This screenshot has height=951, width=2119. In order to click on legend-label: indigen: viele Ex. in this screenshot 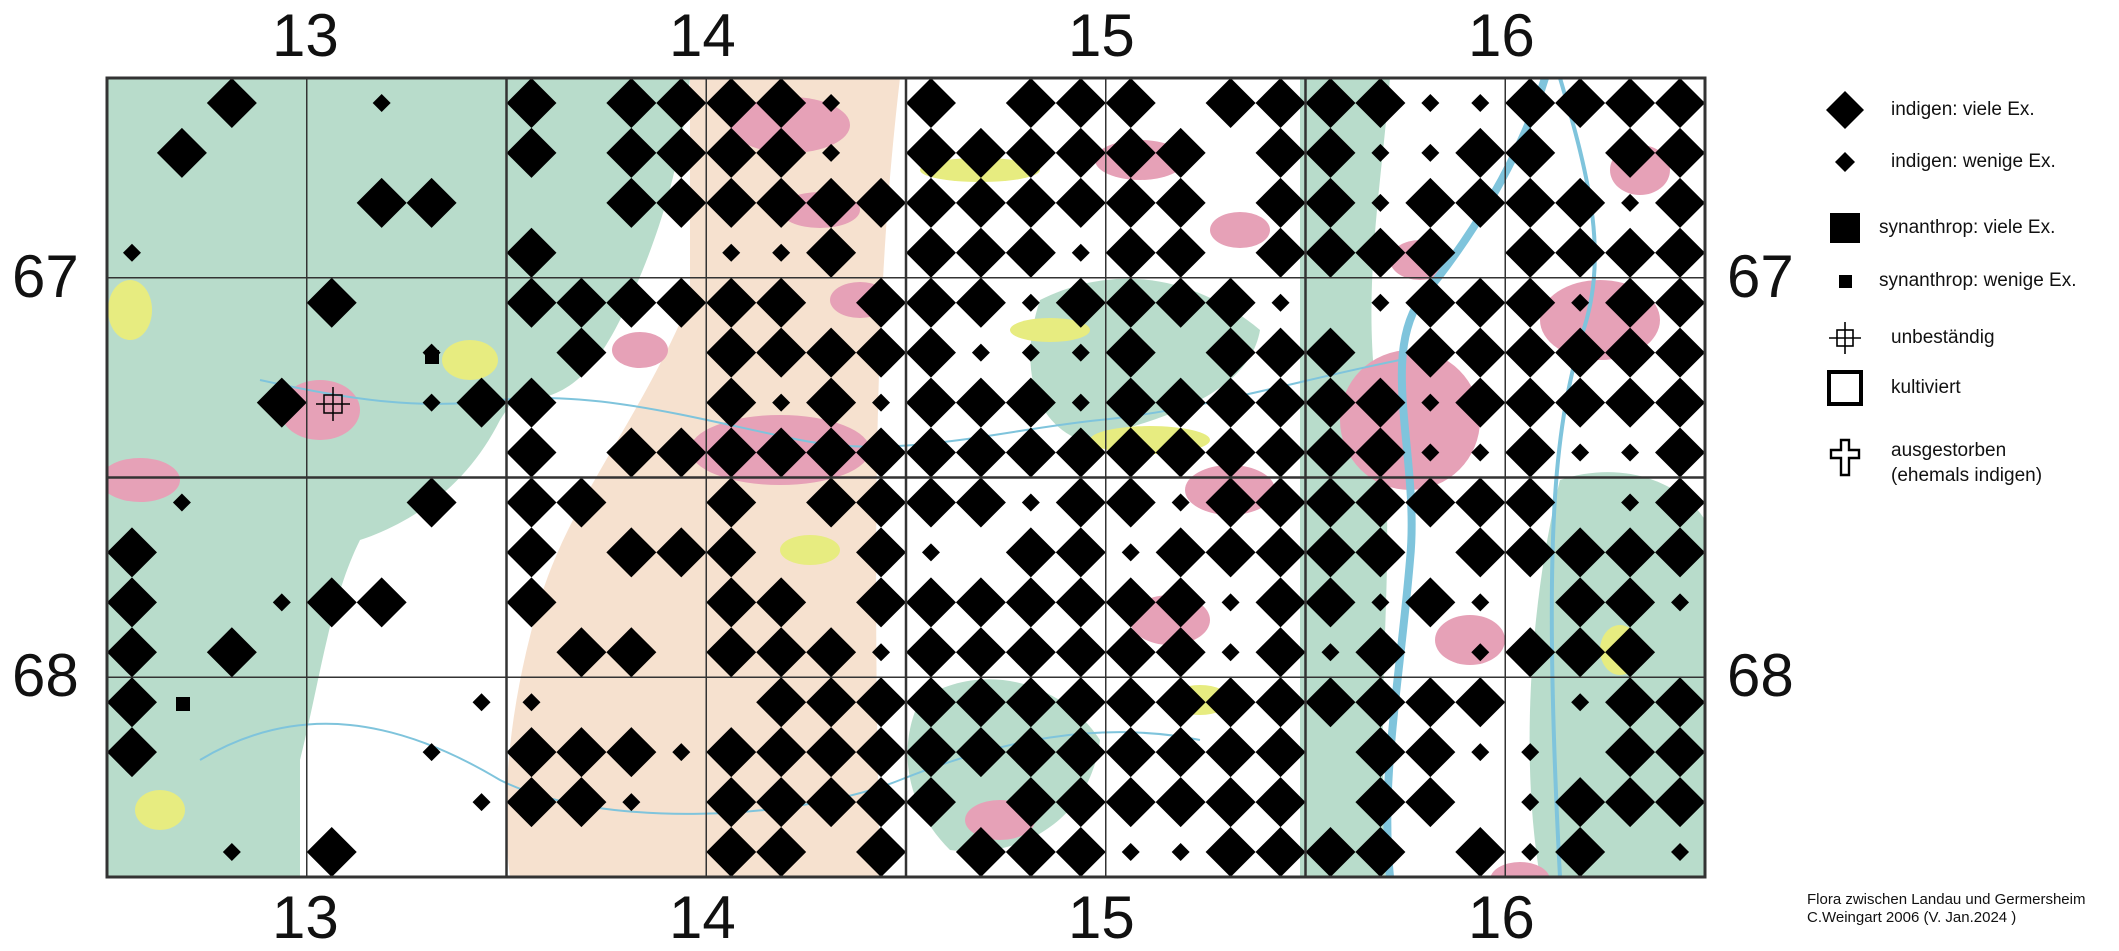, I will do `click(1963, 109)`.